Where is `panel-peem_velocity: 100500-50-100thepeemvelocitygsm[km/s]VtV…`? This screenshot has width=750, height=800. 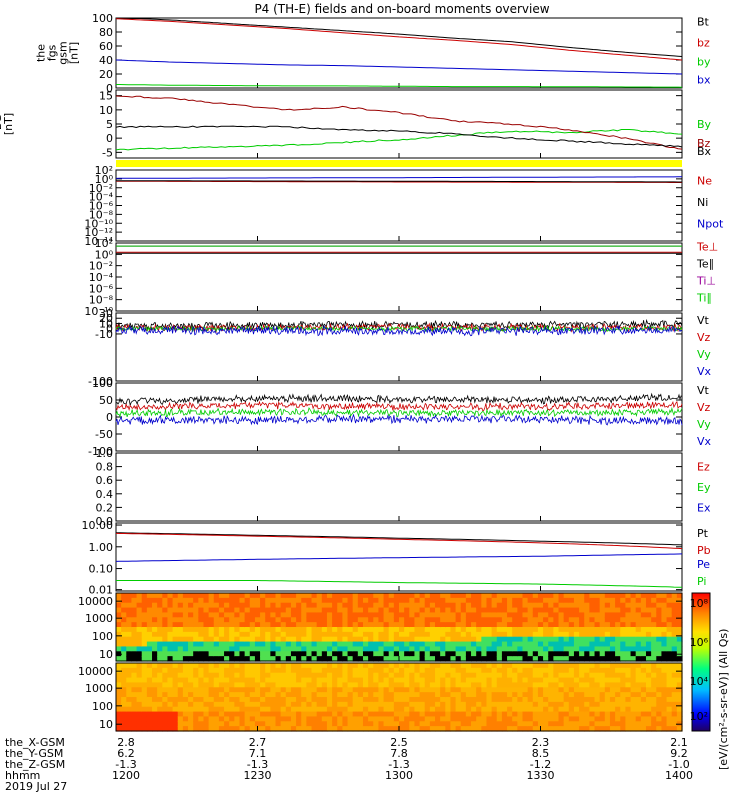 panel-peem_velocity: 100500-50-100thepeemvelocitygsm[km/s]VtV… is located at coordinates (399, 417).